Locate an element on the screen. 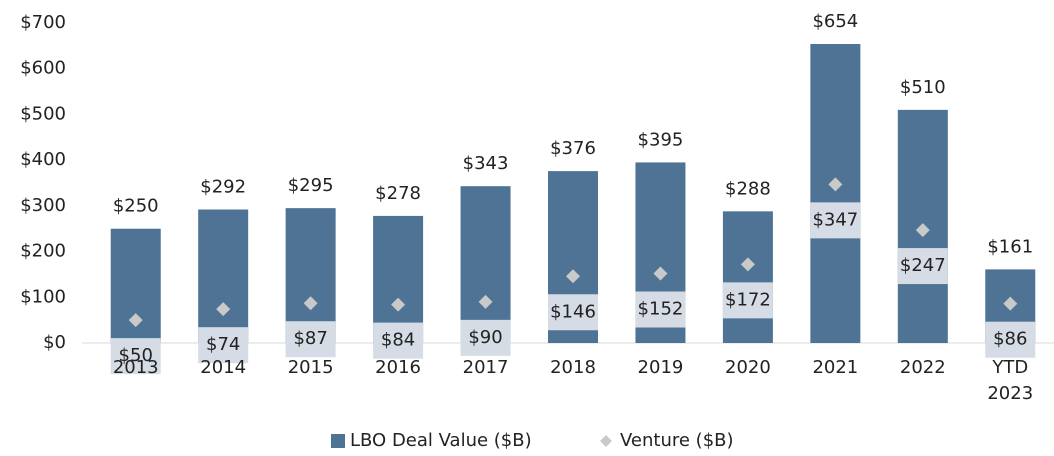 The image size is (1054, 456). venture-value-label: $347 is located at coordinates (835, 219).